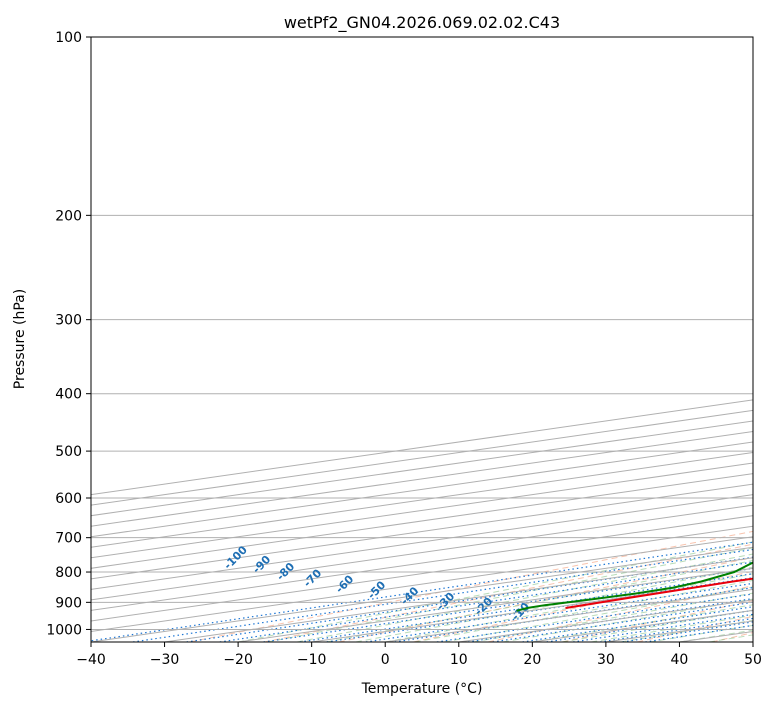 The image size is (775, 708). I want to click on isotherm-label: -40, so click(409, 595).